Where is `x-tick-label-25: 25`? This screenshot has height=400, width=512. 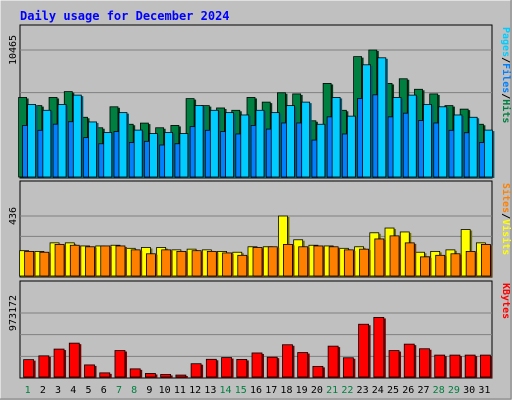 x-tick-label-25: 25 is located at coordinates (393, 390).